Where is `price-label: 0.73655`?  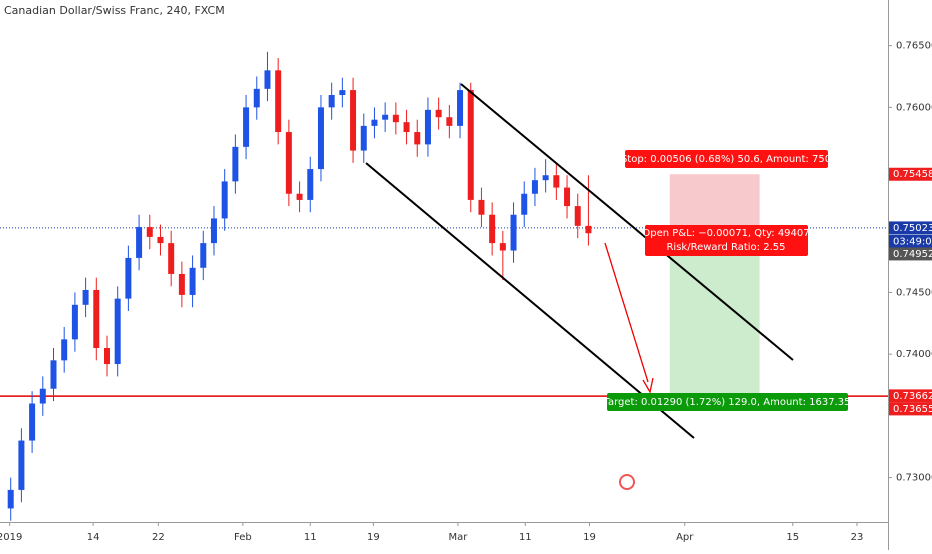 price-label: 0.73655 is located at coordinates (912, 409).